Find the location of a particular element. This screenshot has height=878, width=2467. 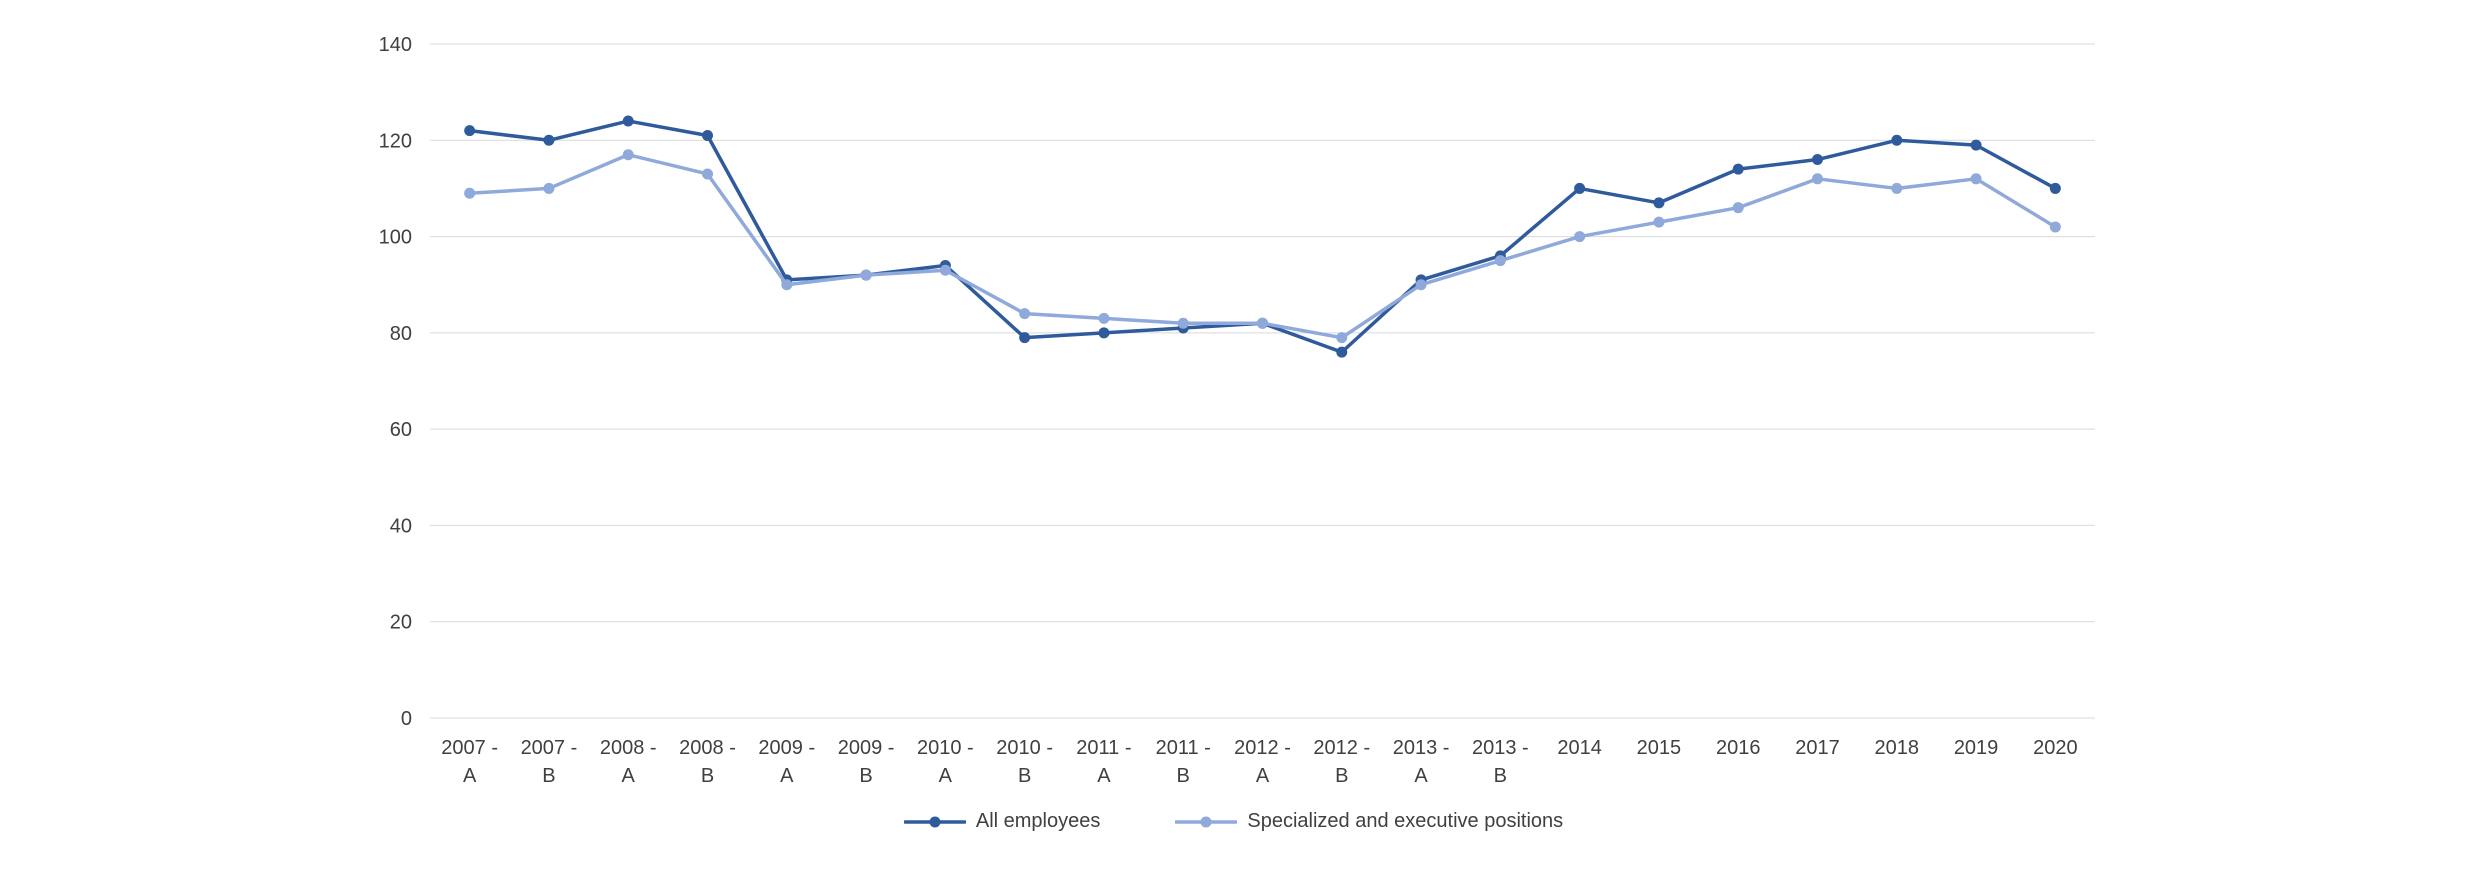

y-axis-tick-label: 40 is located at coordinates (401, 526).